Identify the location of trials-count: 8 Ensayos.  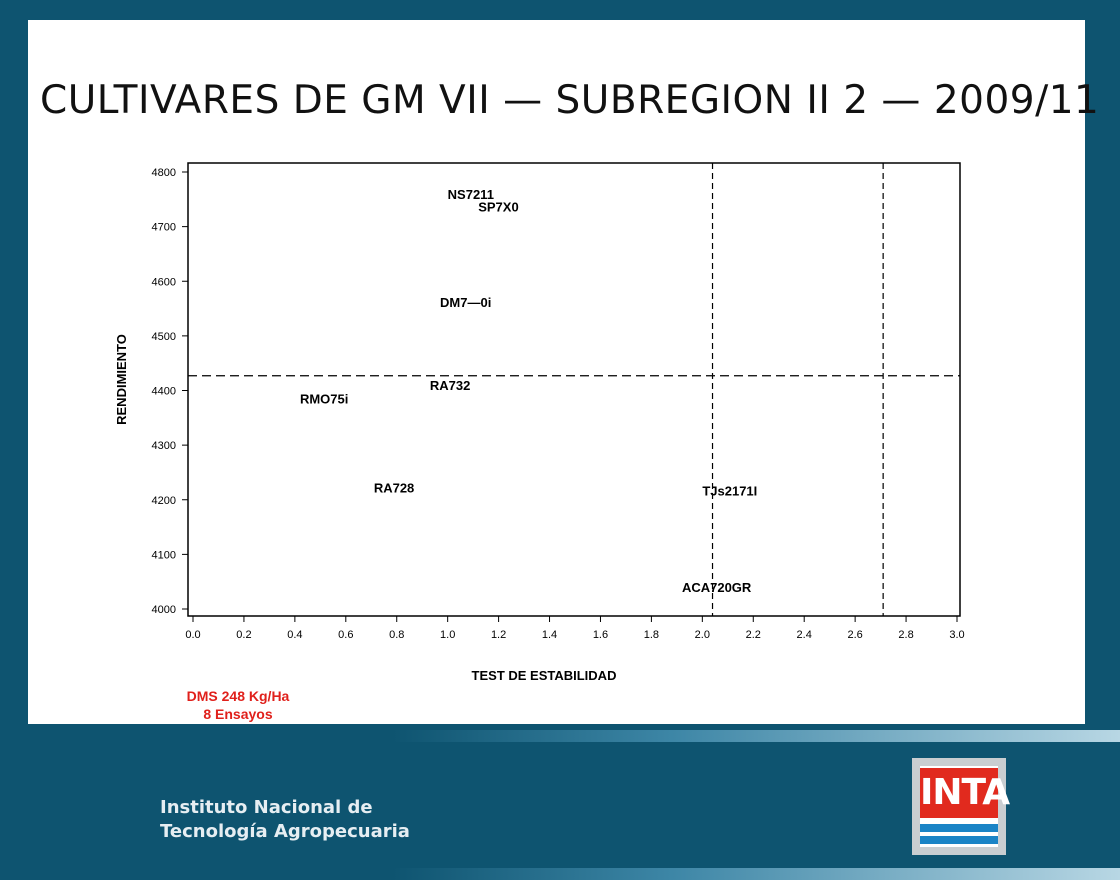
(238, 714).